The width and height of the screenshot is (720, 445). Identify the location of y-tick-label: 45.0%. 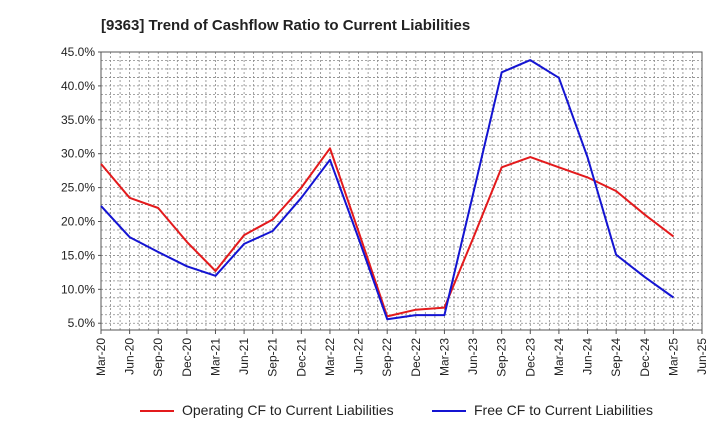
(78, 52).